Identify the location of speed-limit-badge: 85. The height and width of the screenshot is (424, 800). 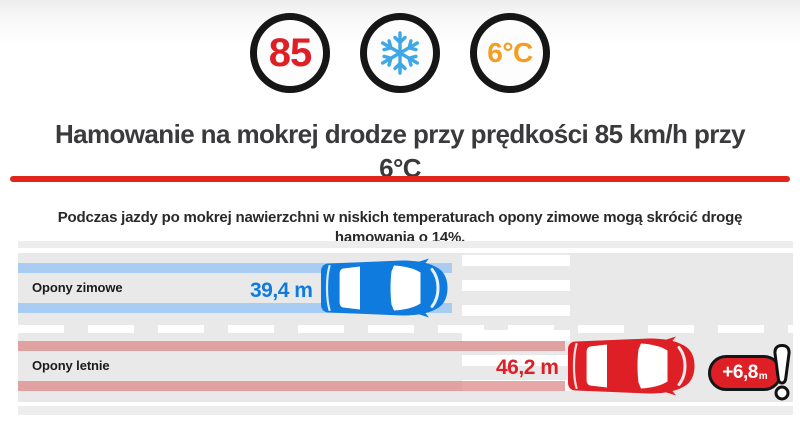
(290, 53).